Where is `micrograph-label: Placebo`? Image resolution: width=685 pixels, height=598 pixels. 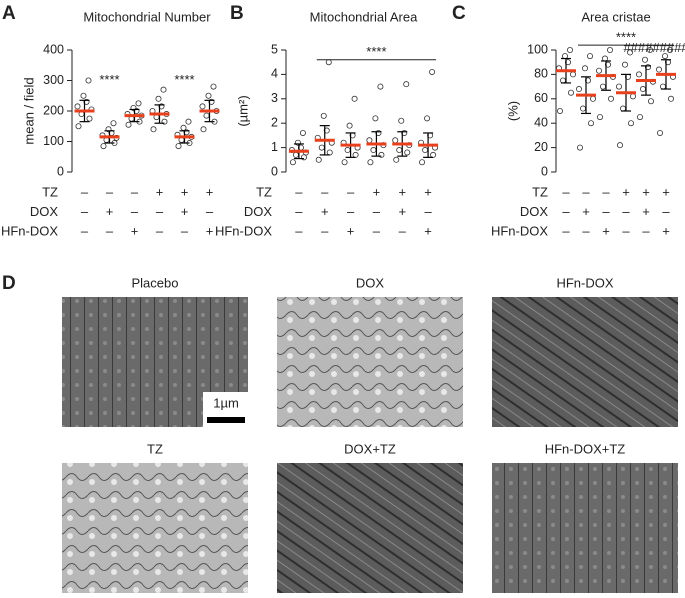
micrograph-label: Placebo is located at coordinates (155, 282).